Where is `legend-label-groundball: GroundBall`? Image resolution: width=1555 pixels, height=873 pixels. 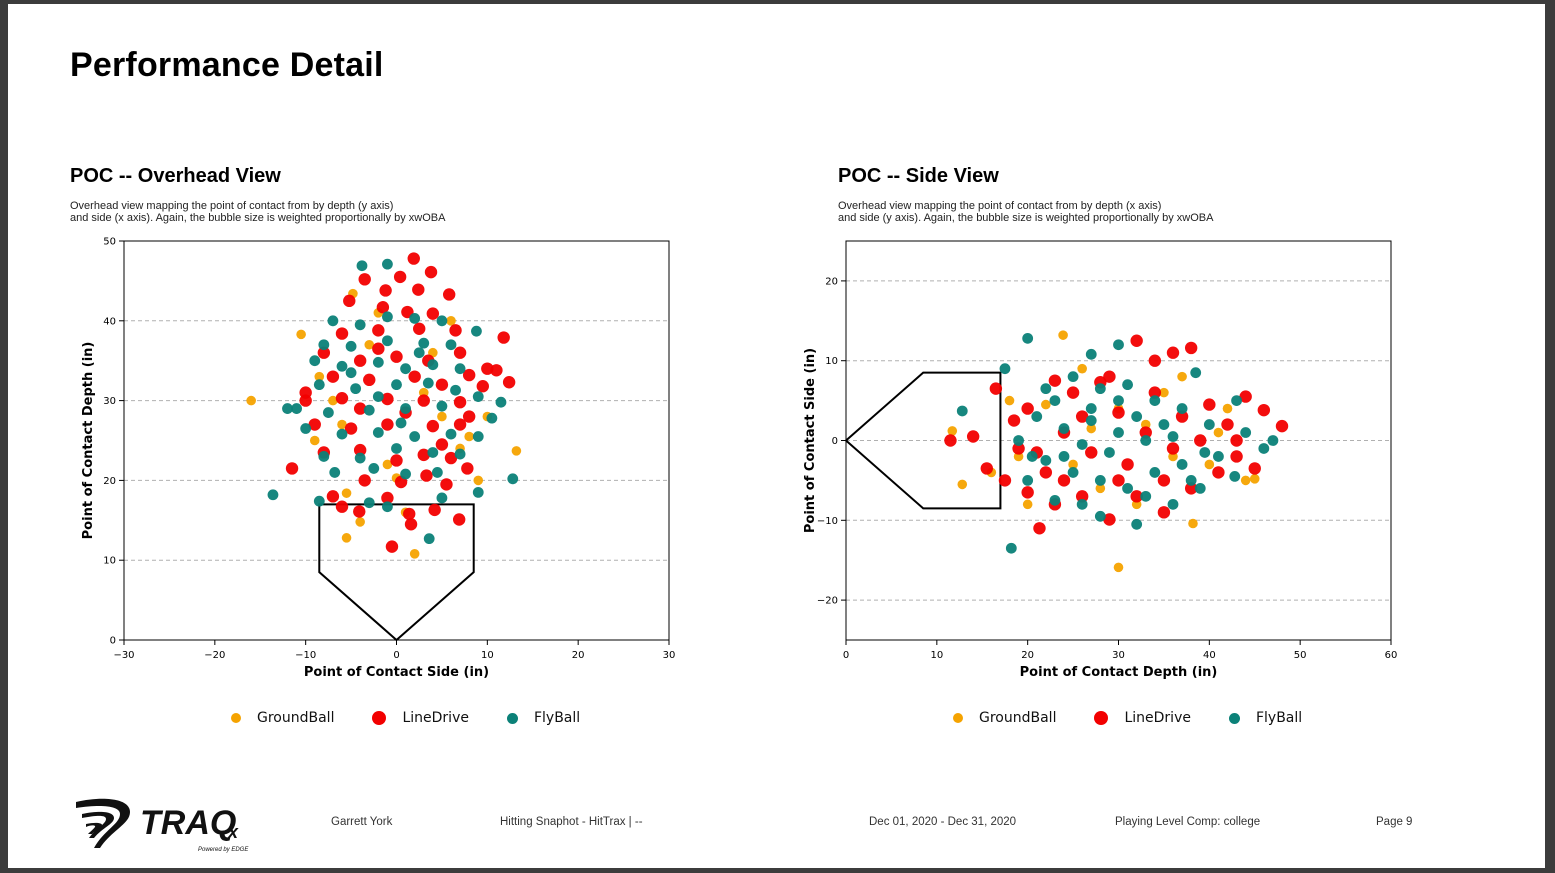 legend-label-groundball: GroundBall is located at coordinates (296, 718).